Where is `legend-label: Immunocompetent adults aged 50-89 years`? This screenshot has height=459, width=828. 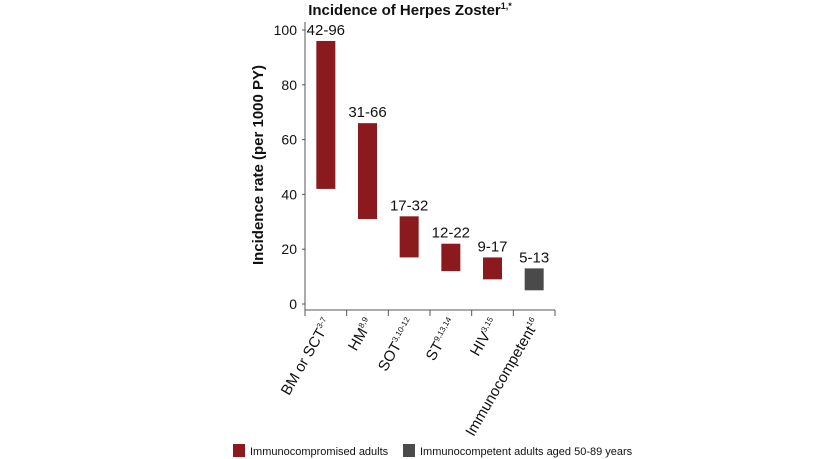 legend-label: Immunocompetent adults aged 50-89 years is located at coordinates (526, 452).